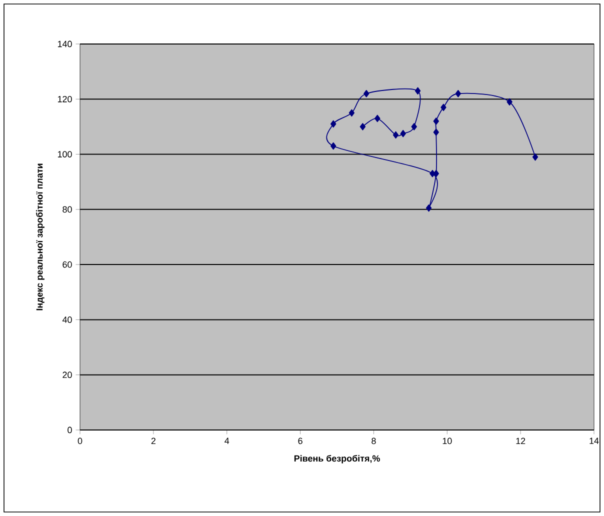  Describe the element at coordinates (447, 441) in the screenshot. I see `x-tick-label: 10` at that location.